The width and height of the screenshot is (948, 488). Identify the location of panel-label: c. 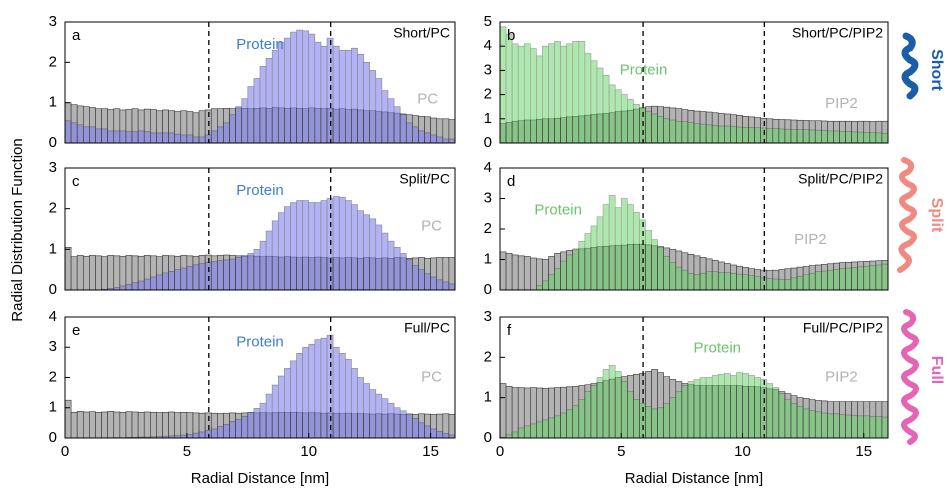
(76, 181).